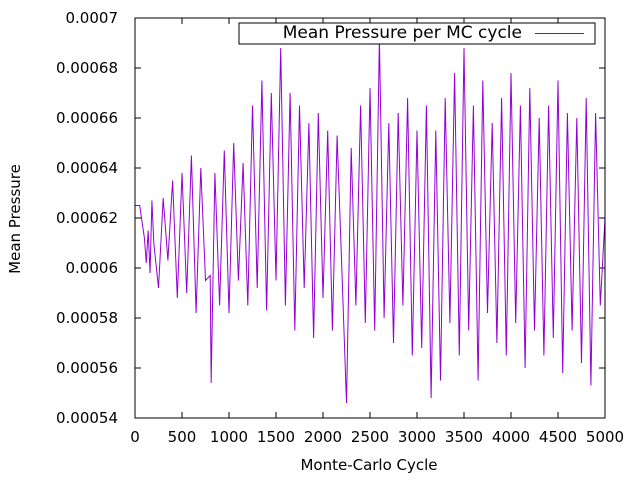 Image resolution: width=640 pixels, height=480 pixels. What do you see at coordinates (87, 68) in the screenshot?
I see `y-tick-label: 0.00068` at bounding box center [87, 68].